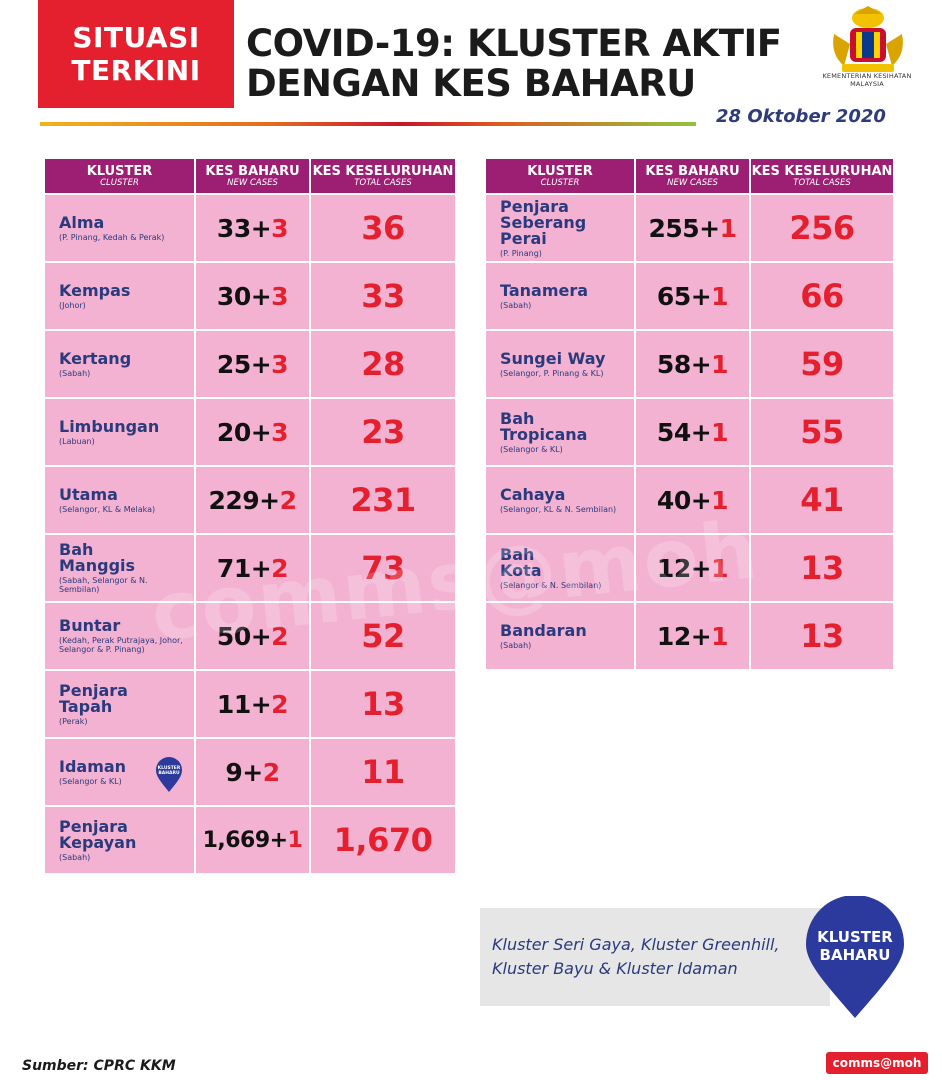 This screenshot has width=942, height=1080. I want to click on new-cases-cell: 11+2, so click(252, 704).